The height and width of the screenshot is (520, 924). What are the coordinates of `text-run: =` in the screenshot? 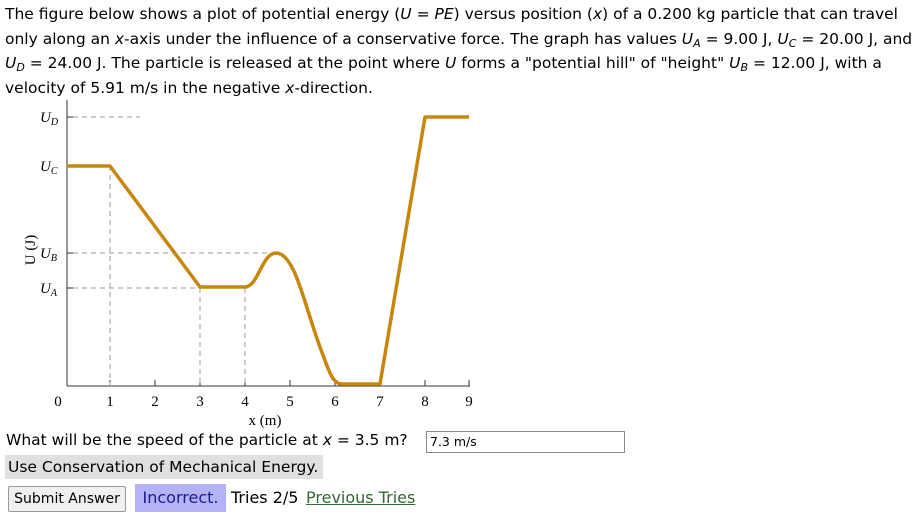 It's located at (423, 14).